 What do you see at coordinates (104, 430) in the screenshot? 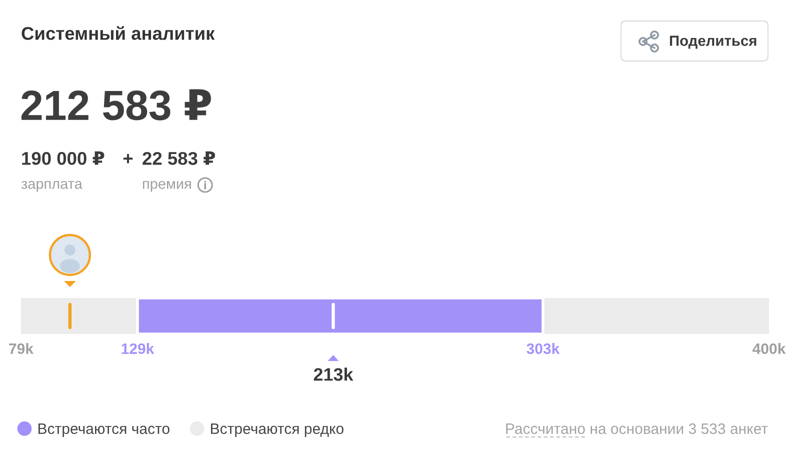
I see `legend-label: Встречаются часто` at bounding box center [104, 430].